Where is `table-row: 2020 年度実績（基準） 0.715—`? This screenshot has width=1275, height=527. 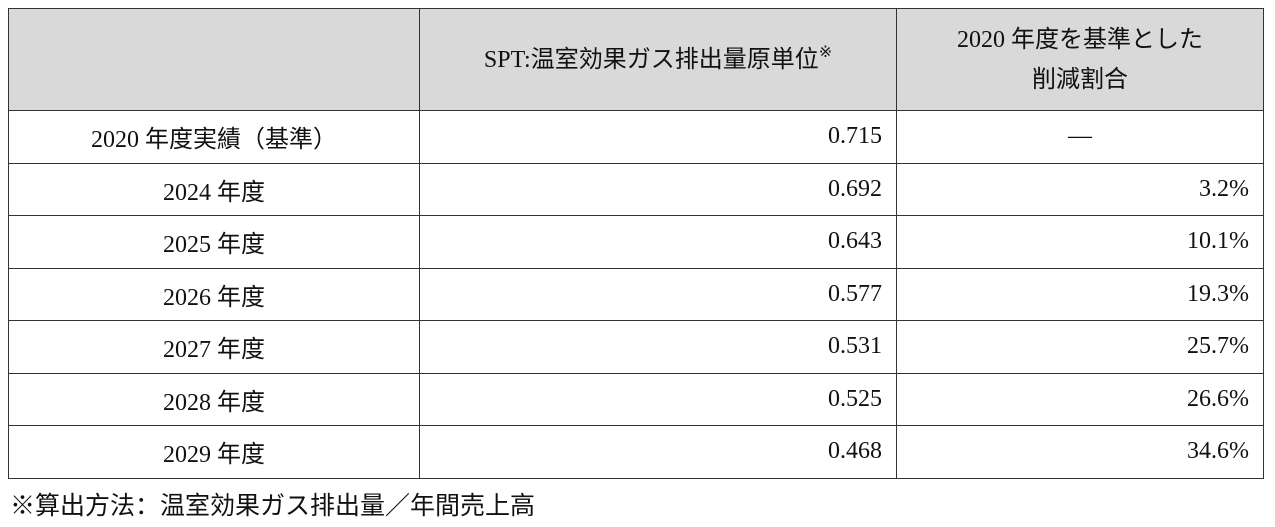 table-row: 2020 年度実績（基準） 0.715— is located at coordinates (636, 137).